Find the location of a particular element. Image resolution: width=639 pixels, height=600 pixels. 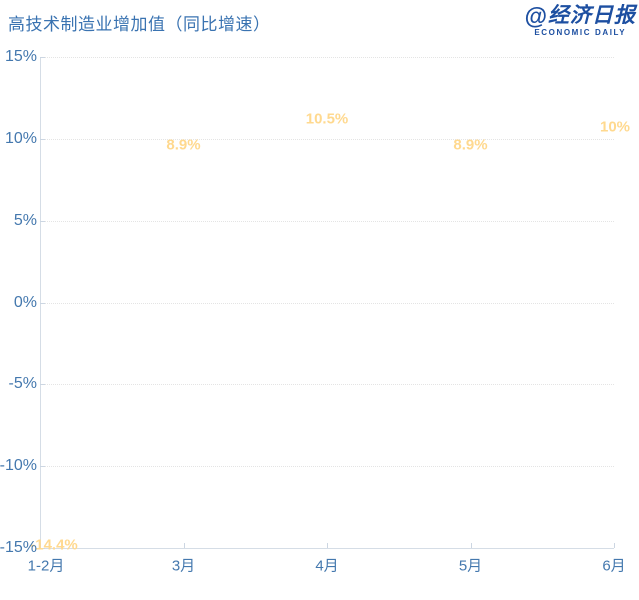

y-axis-label: 5% is located at coordinates (25, 220).